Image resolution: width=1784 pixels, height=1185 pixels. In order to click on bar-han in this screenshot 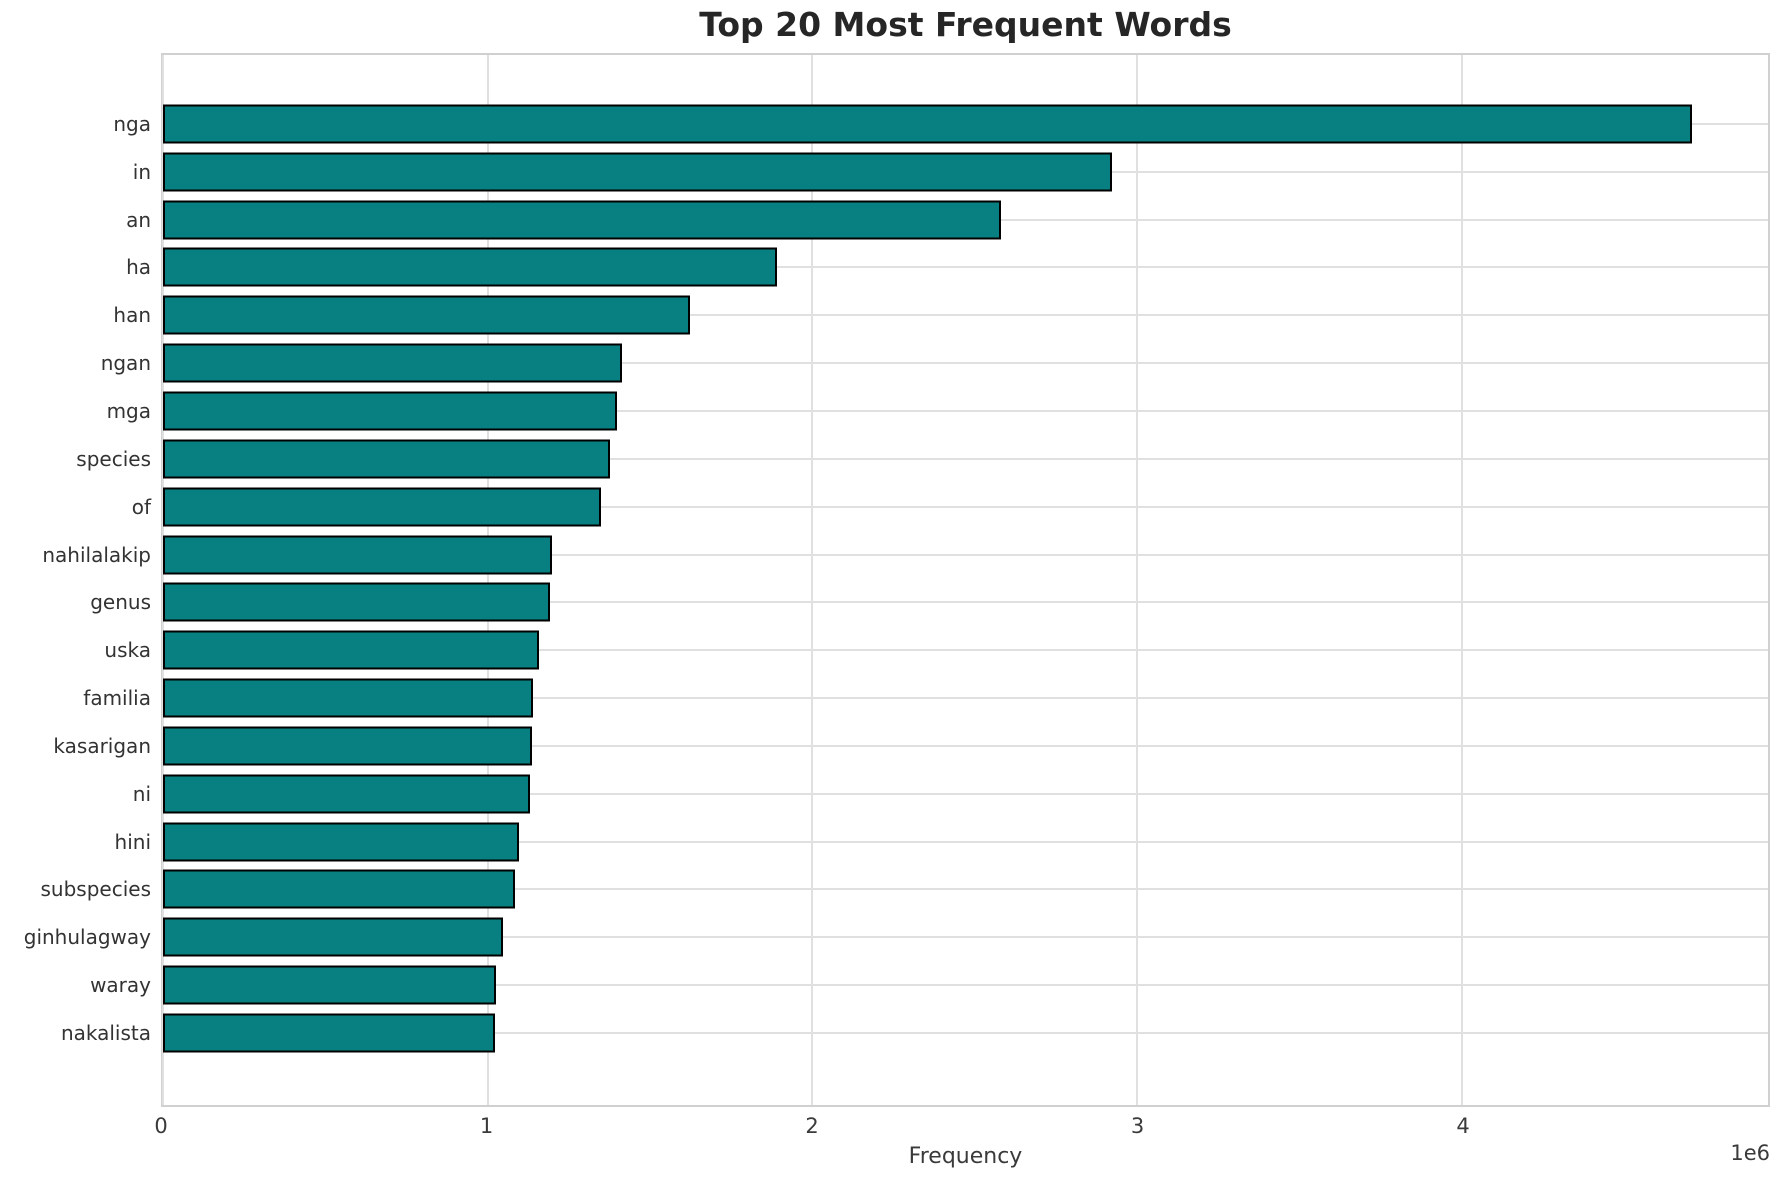, I will do `click(426, 315)`.